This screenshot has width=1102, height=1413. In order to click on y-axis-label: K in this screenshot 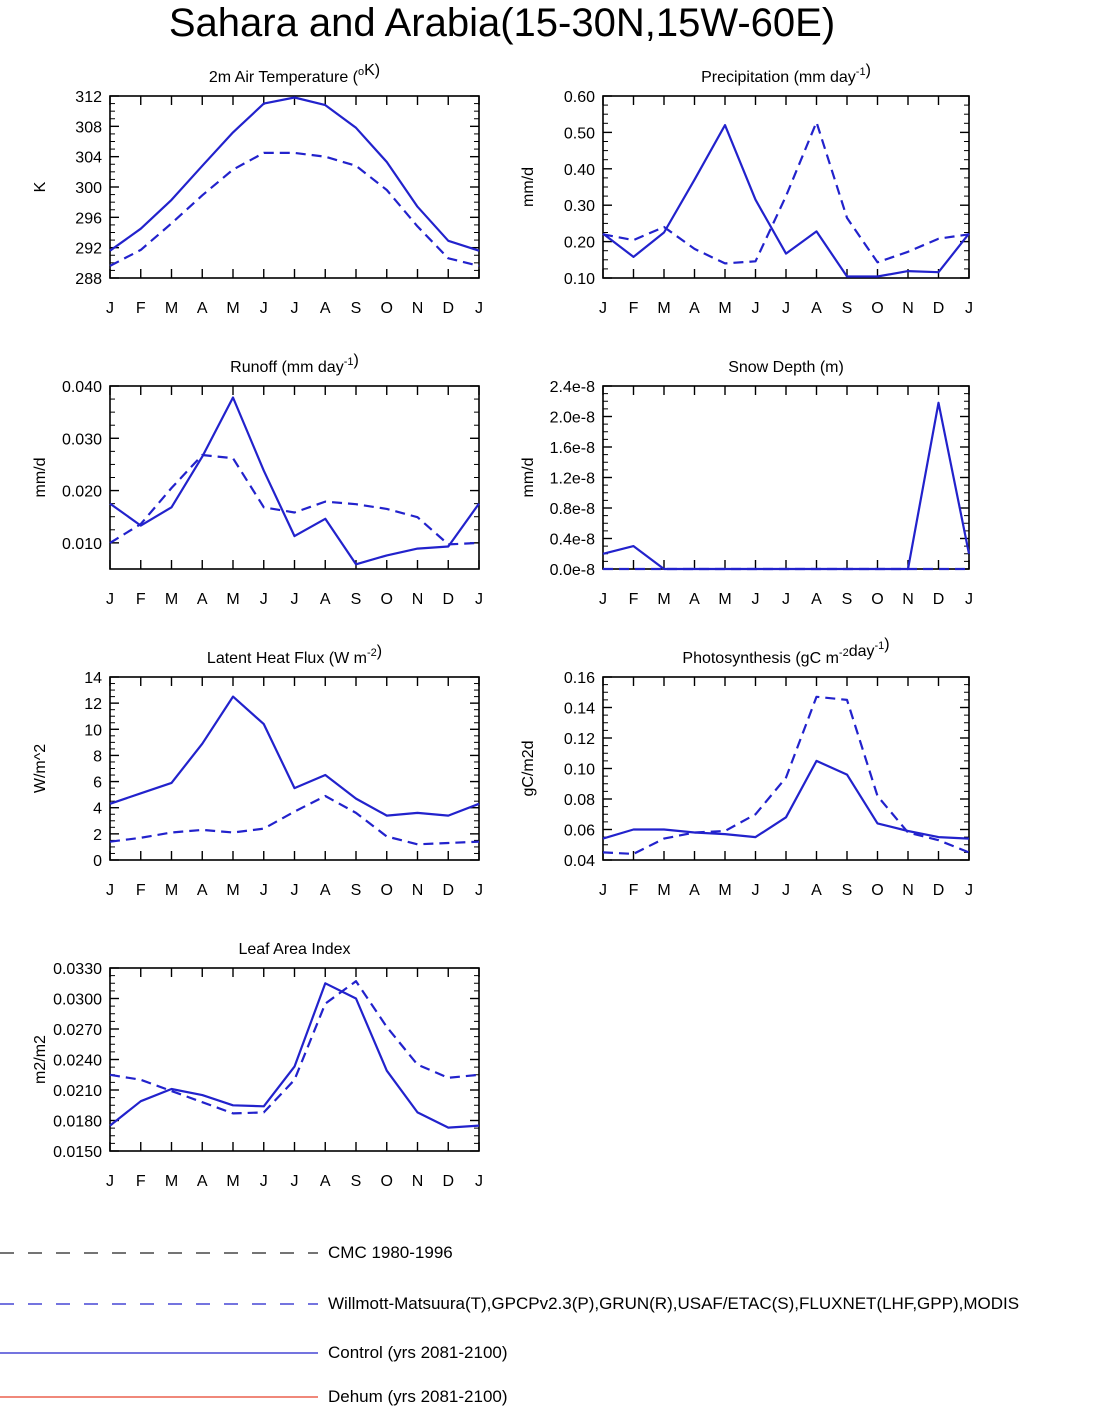, I will do `click(40, 186)`.